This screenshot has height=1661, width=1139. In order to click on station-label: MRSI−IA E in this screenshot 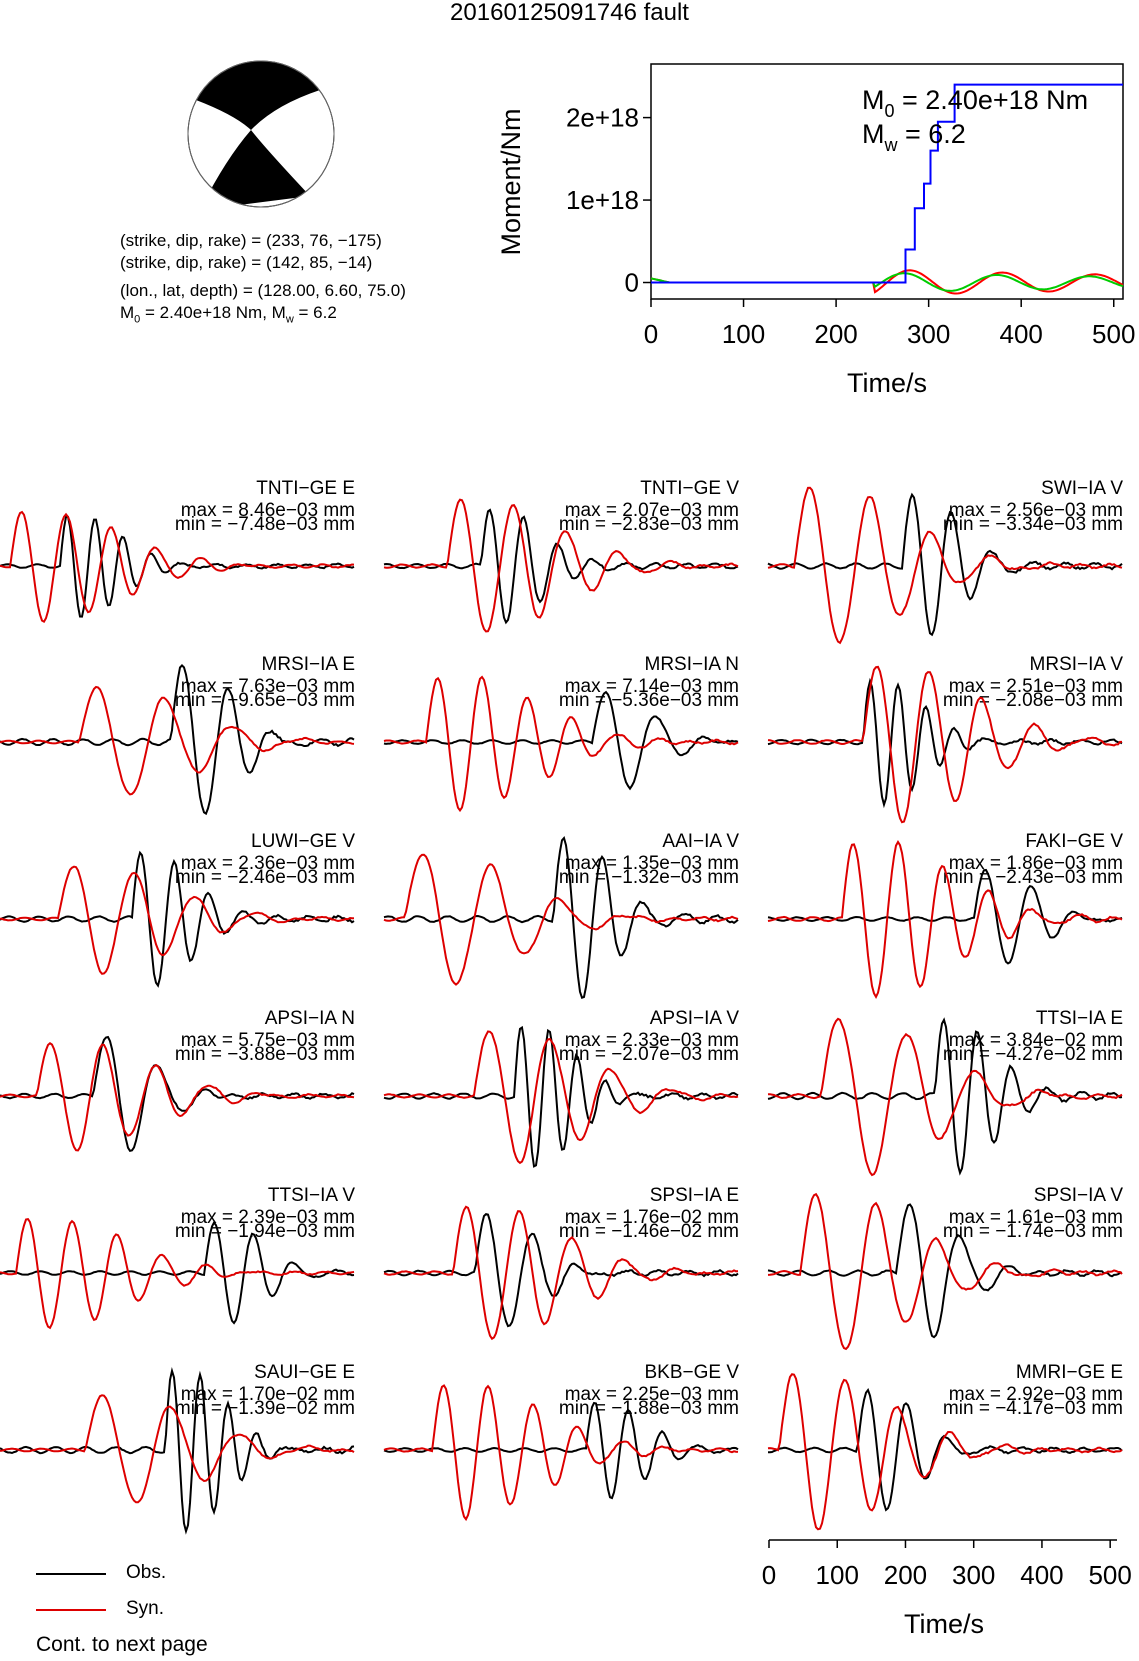, I will do `click(308, 664)`.